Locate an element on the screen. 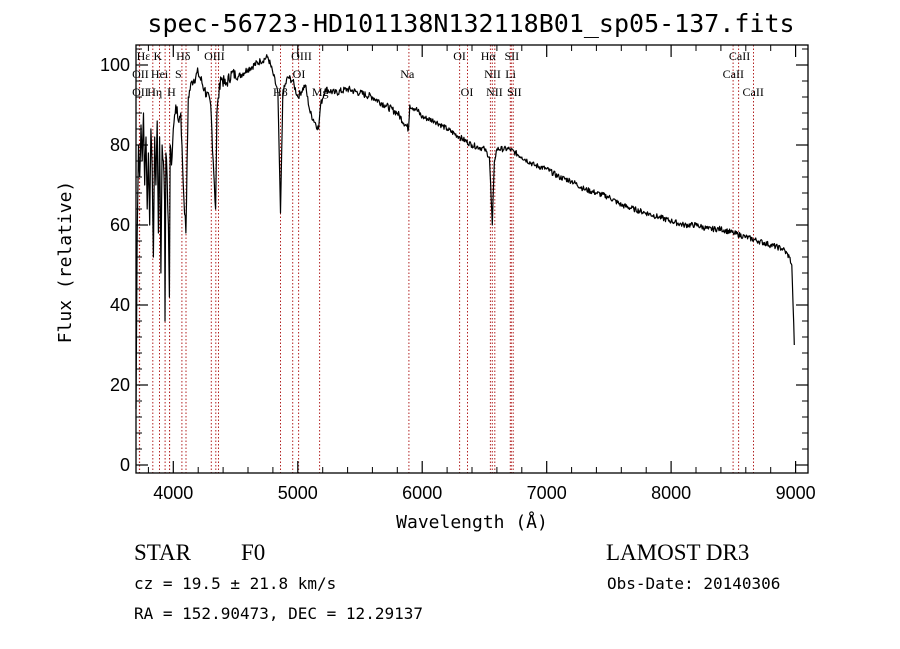  y-tick-label: 0 is located at coordinates (125, 465).